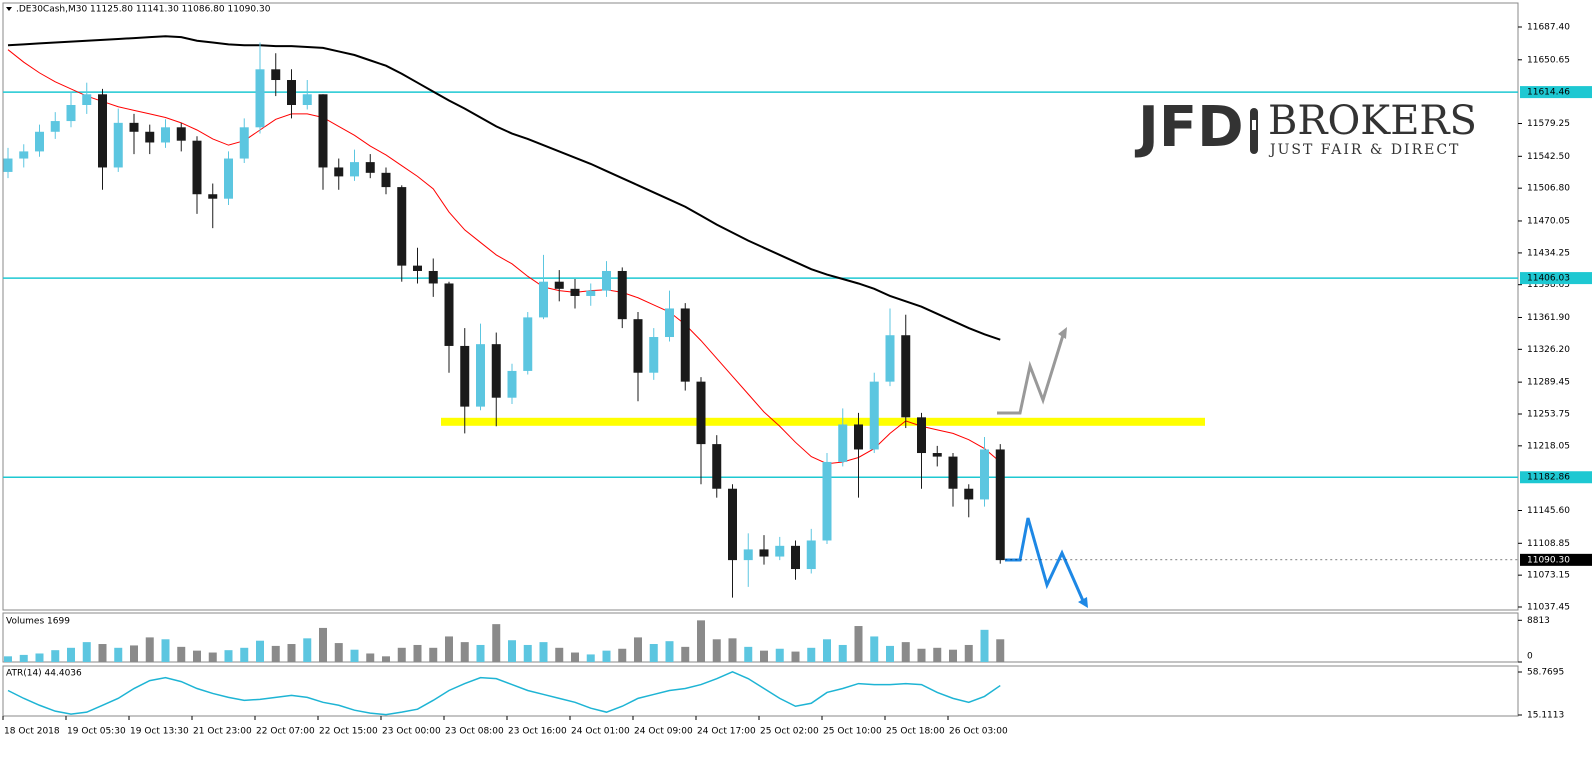 The image size is (1595, 757). I want to click on scenario-up-arrow, so click(1031, 373).